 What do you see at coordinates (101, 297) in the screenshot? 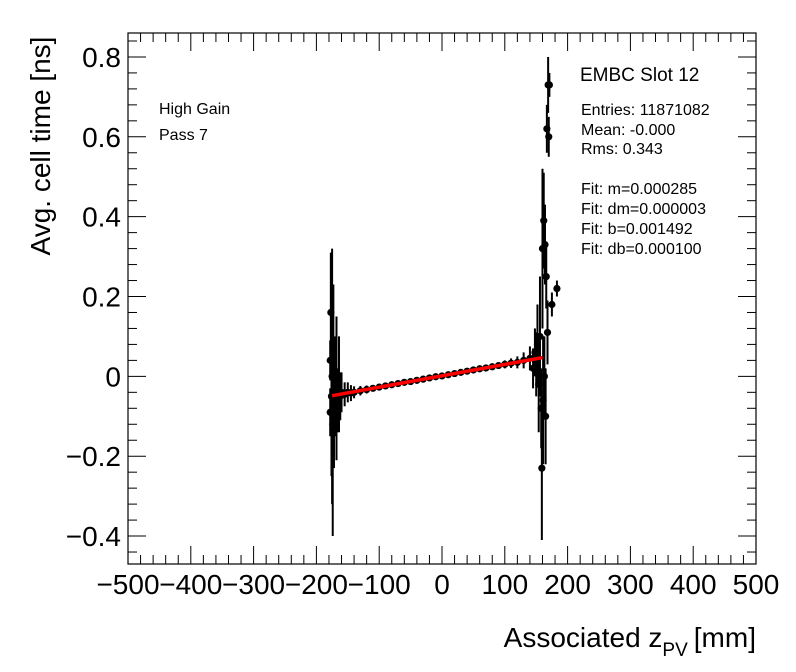
I see `y-tick-label: 0.2` at bounding box center [101, 297].